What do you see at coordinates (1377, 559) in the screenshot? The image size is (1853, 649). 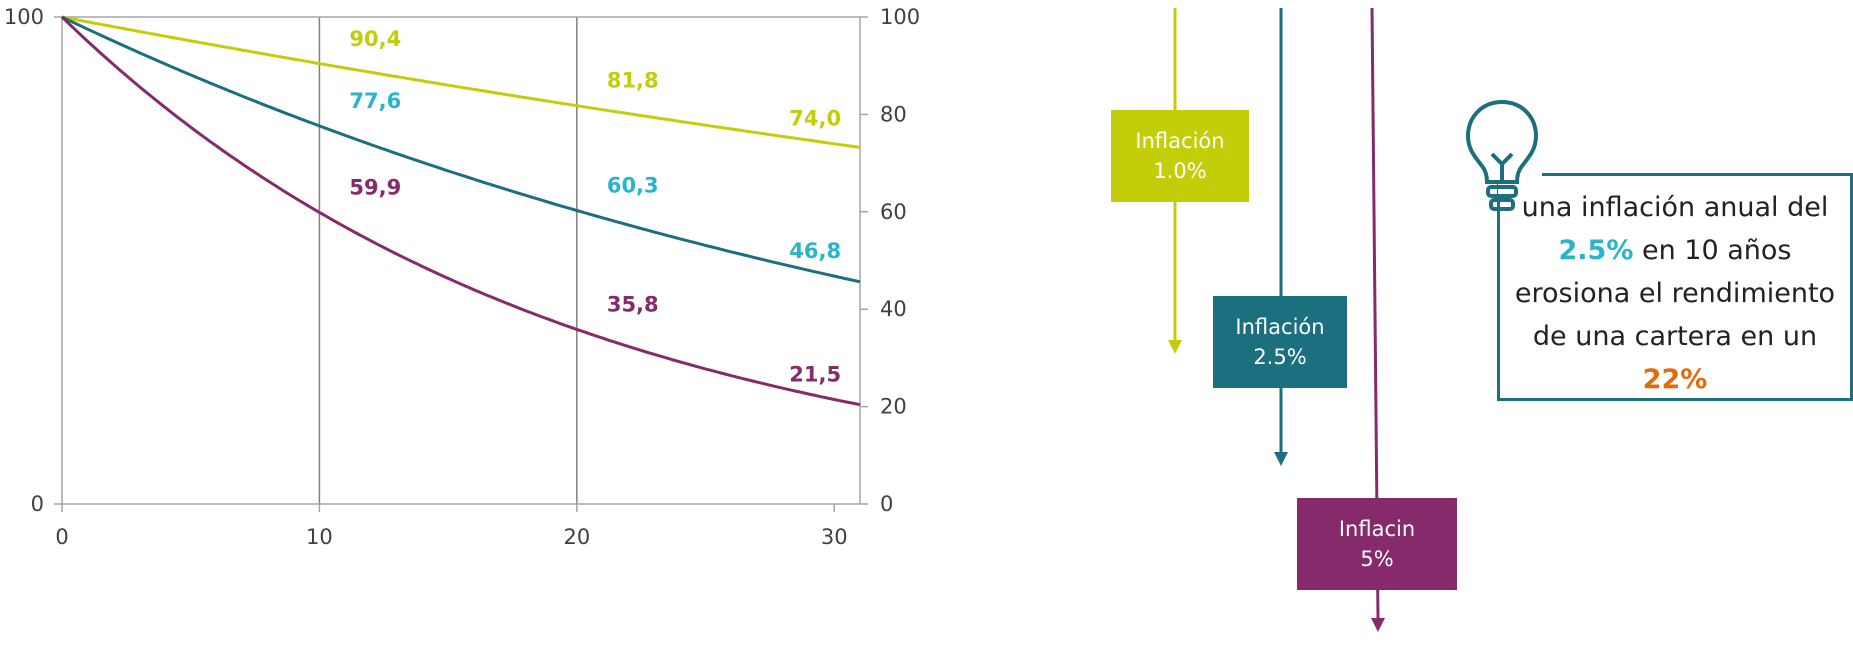 I see `inflacion-5-box-value: 5%` at bounding box center [1377, 559].